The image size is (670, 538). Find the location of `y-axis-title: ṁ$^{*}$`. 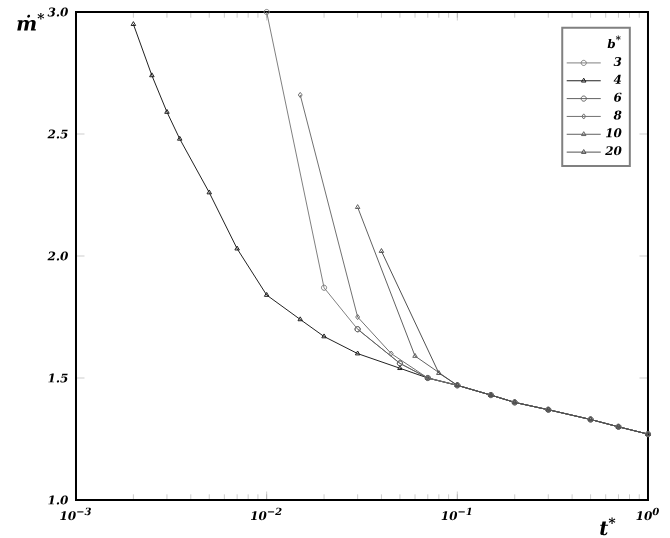

y-axis-title: ṁ$^{*}$ is located at coordinates (31, 21).